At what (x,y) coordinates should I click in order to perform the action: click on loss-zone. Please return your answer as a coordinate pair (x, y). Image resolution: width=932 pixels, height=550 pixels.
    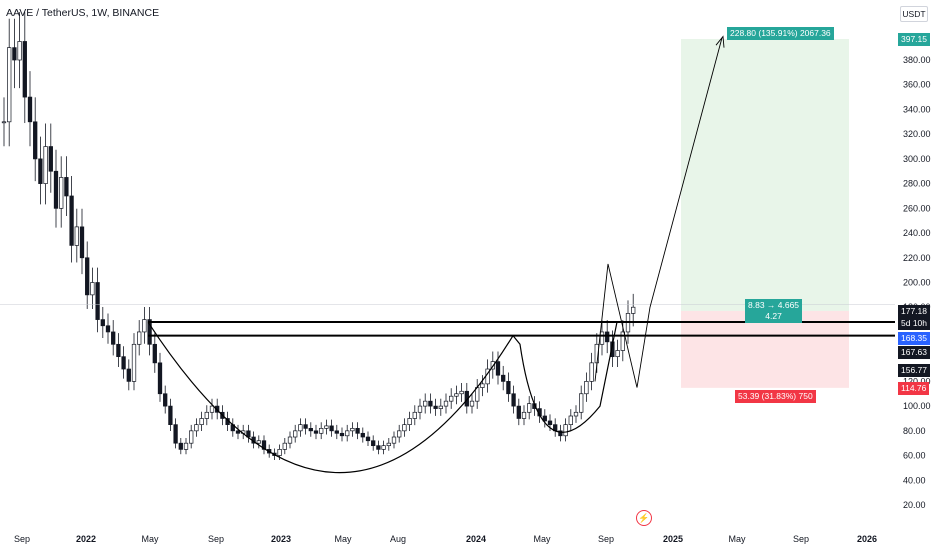
    Looking at the image, I should click on (765, 349).